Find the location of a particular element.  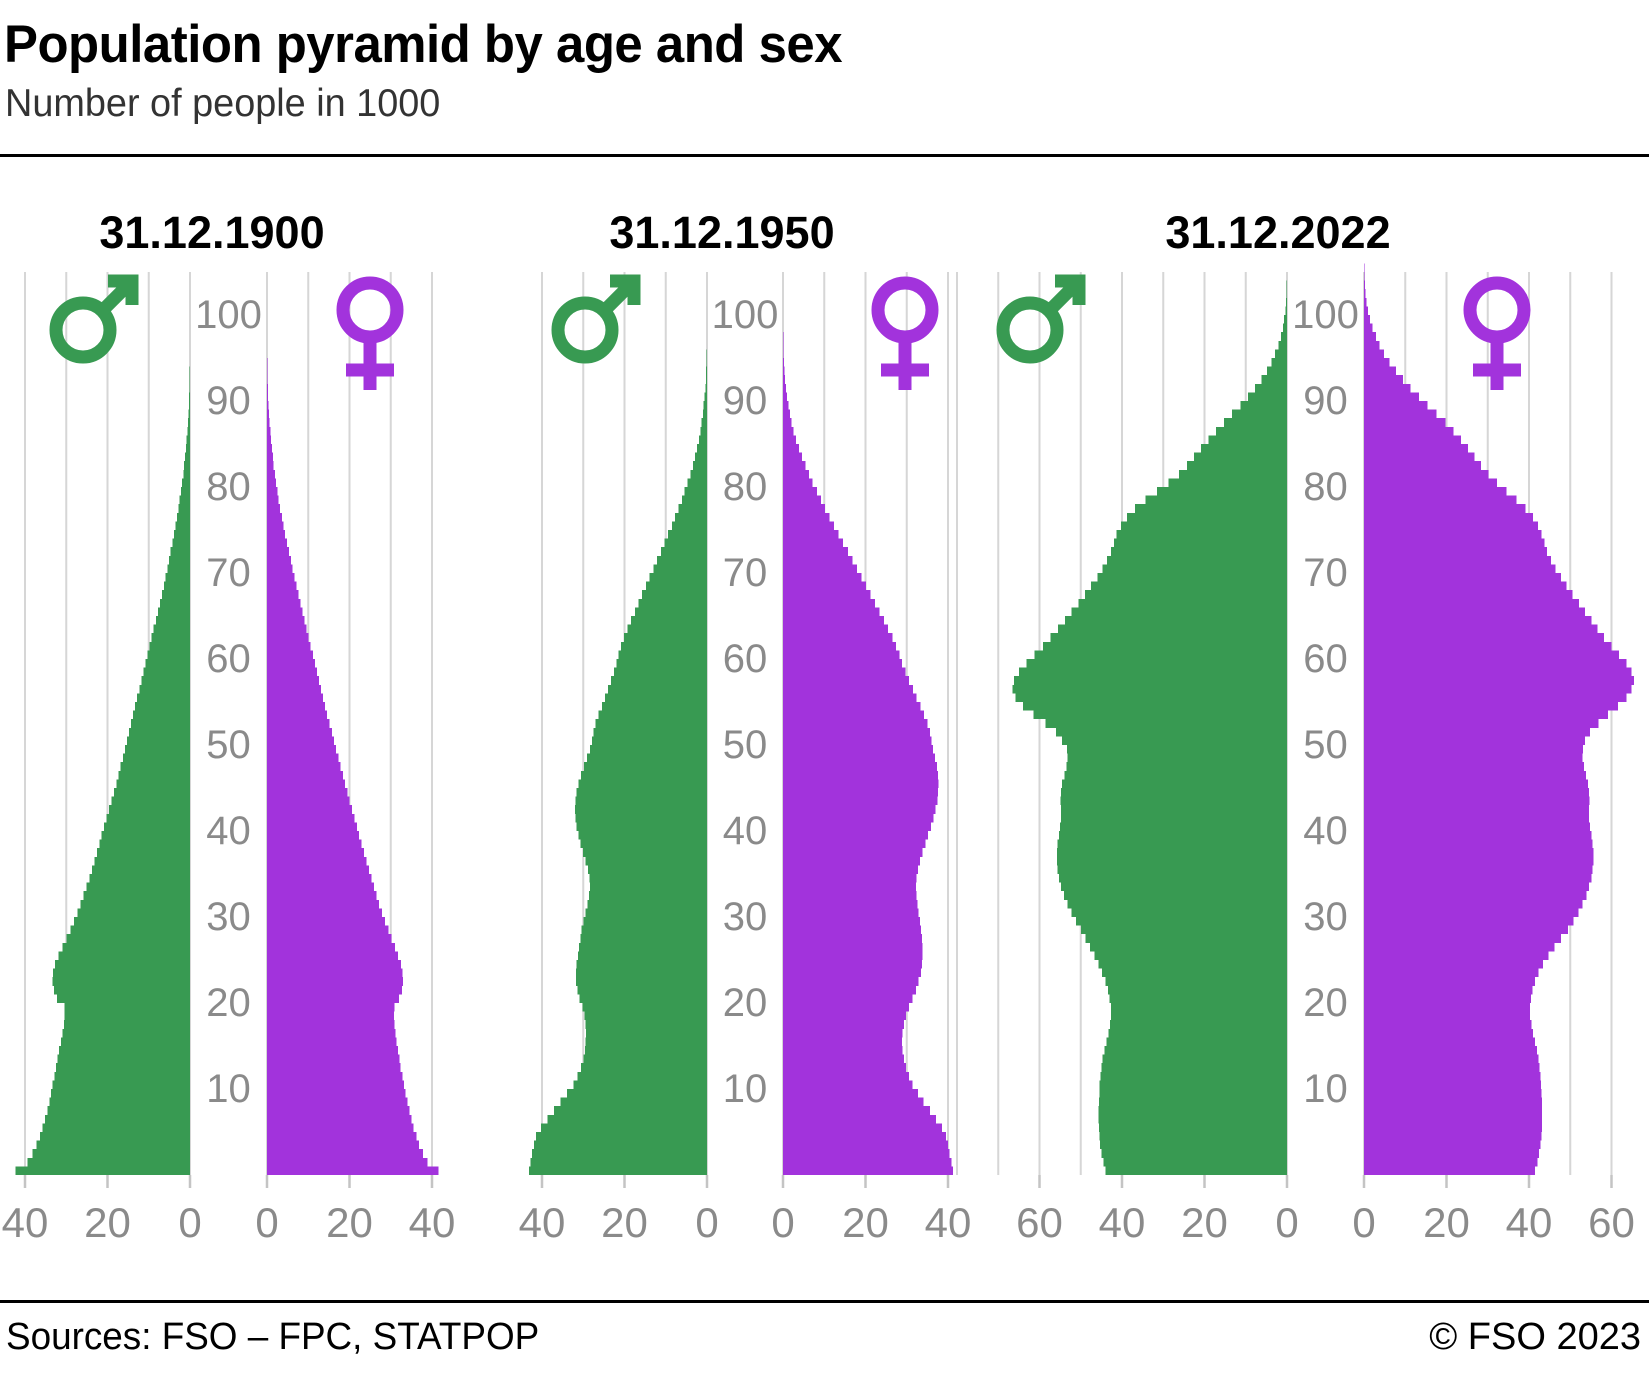

panel-title-2022: 31.12.2022 is located at coordinates (1277, 232).